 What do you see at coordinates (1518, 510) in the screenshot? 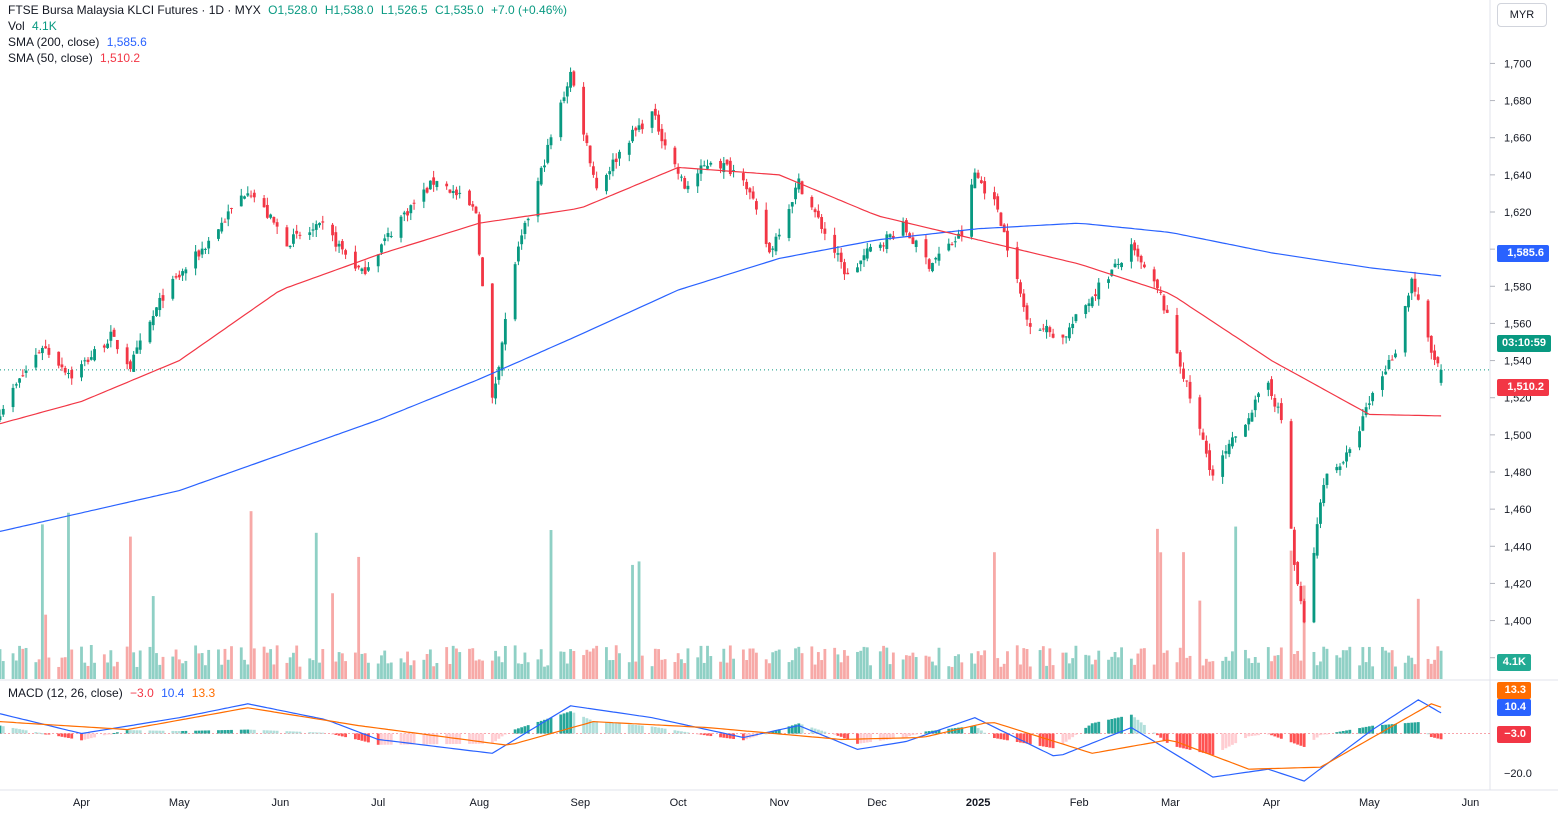
I see `price-tick-label: 1,460` at bounding box center [1518, 510].